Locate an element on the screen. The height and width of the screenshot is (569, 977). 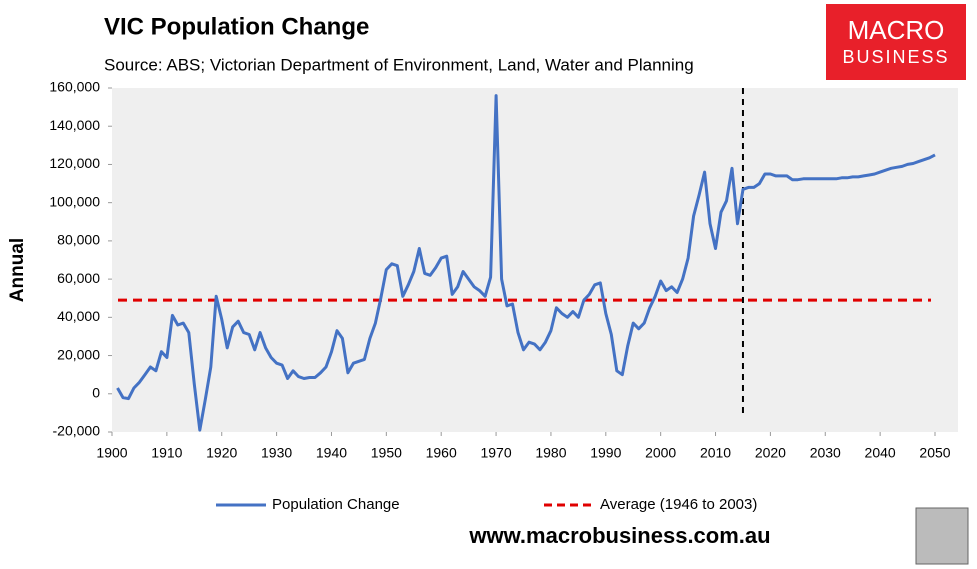
fox-image is located at coordinates (942, 536).